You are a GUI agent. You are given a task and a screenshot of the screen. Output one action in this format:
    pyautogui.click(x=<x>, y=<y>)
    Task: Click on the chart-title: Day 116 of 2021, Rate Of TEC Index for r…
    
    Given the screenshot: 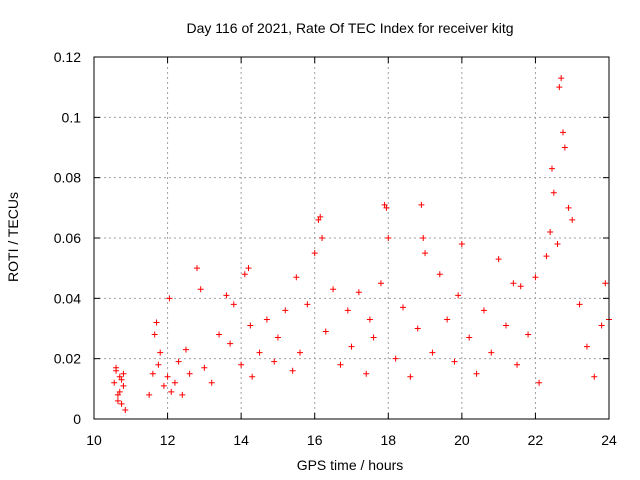 What is the action you would take?
    pyautogui.click(x=349, y=28)
    